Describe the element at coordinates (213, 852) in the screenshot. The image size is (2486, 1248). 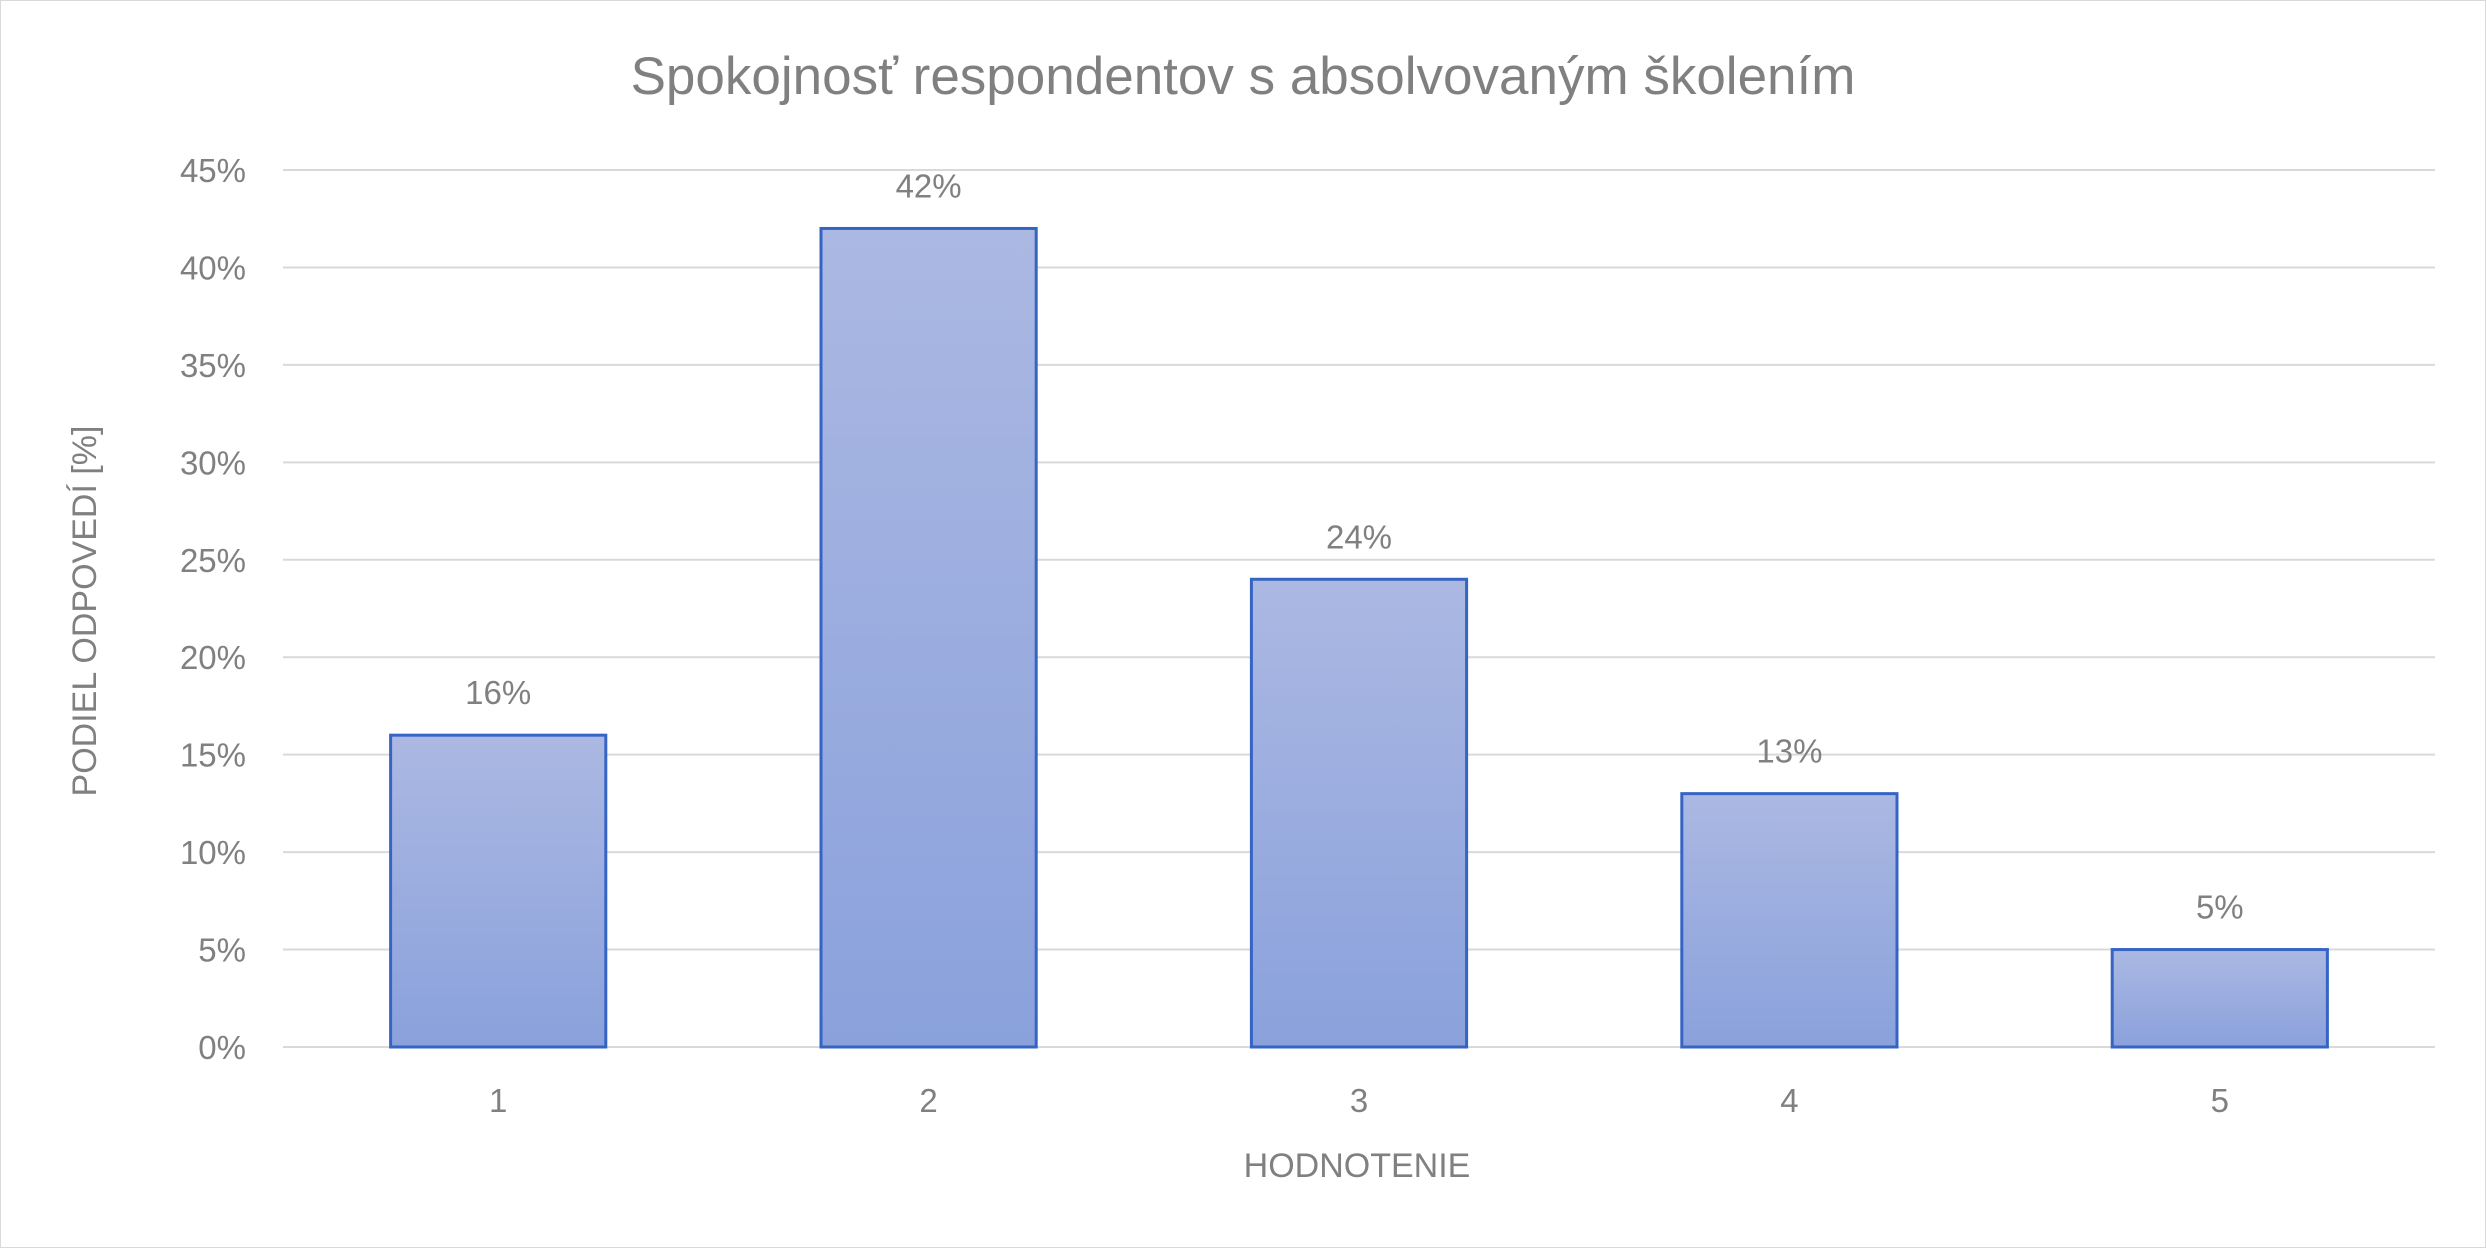
I see `y-tick-label: 10%` at that location.